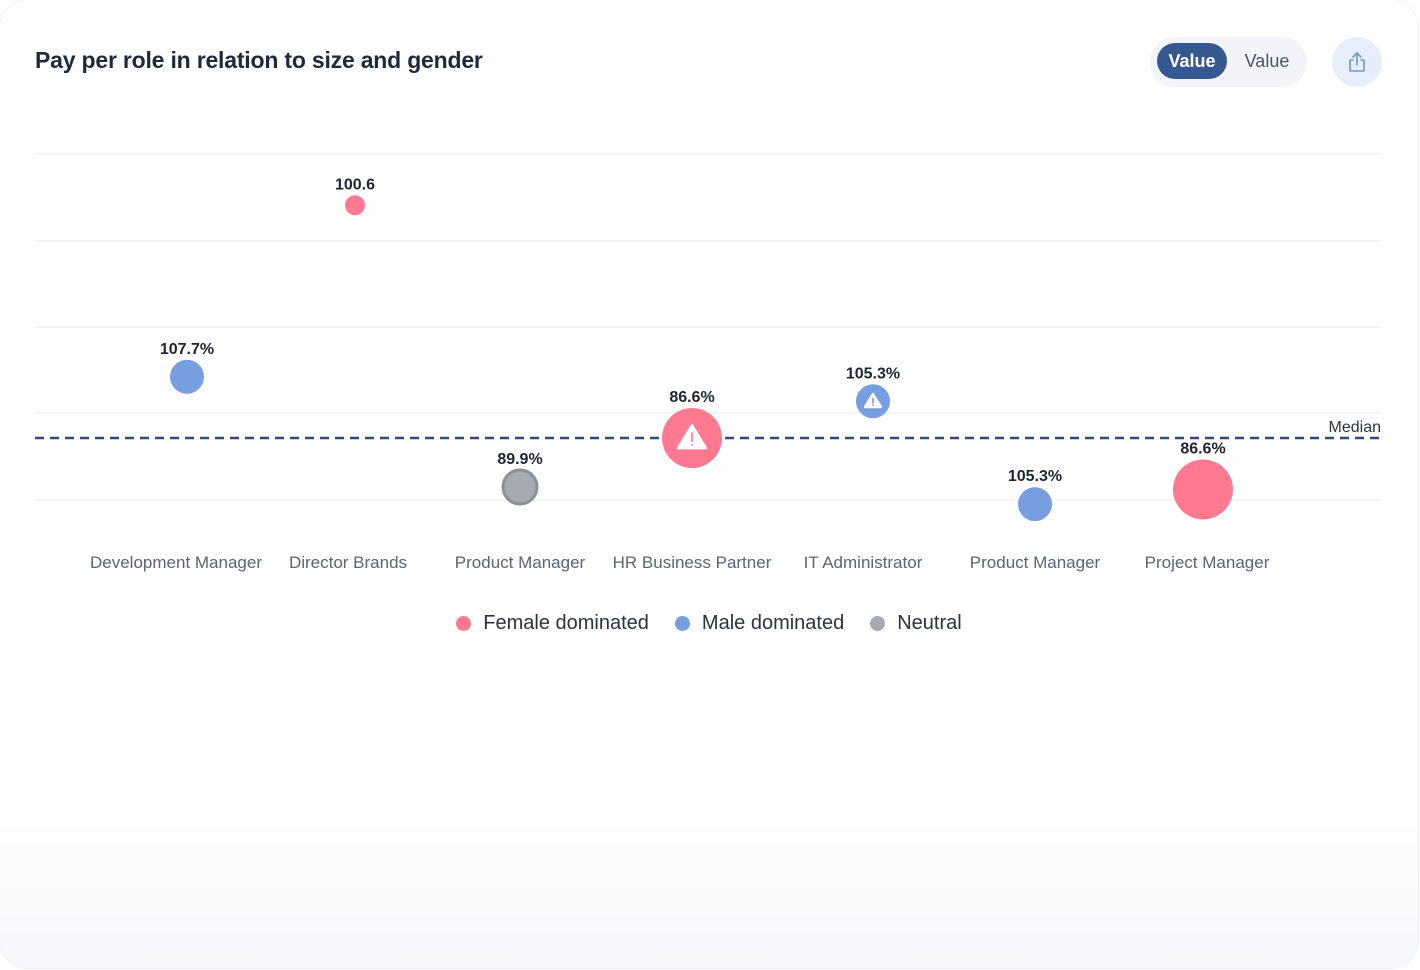 The height and width of the screenshot is (970, 1420). Describe the element at coordinates (1355, 427) in the screenshot. I see `median-label: Median` at that location.